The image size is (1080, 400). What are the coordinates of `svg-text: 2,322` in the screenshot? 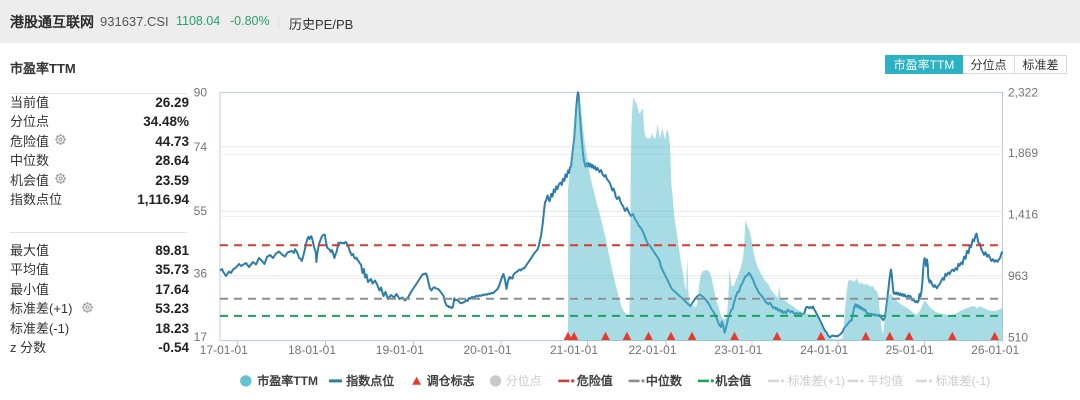 It's located at (1023, 93).